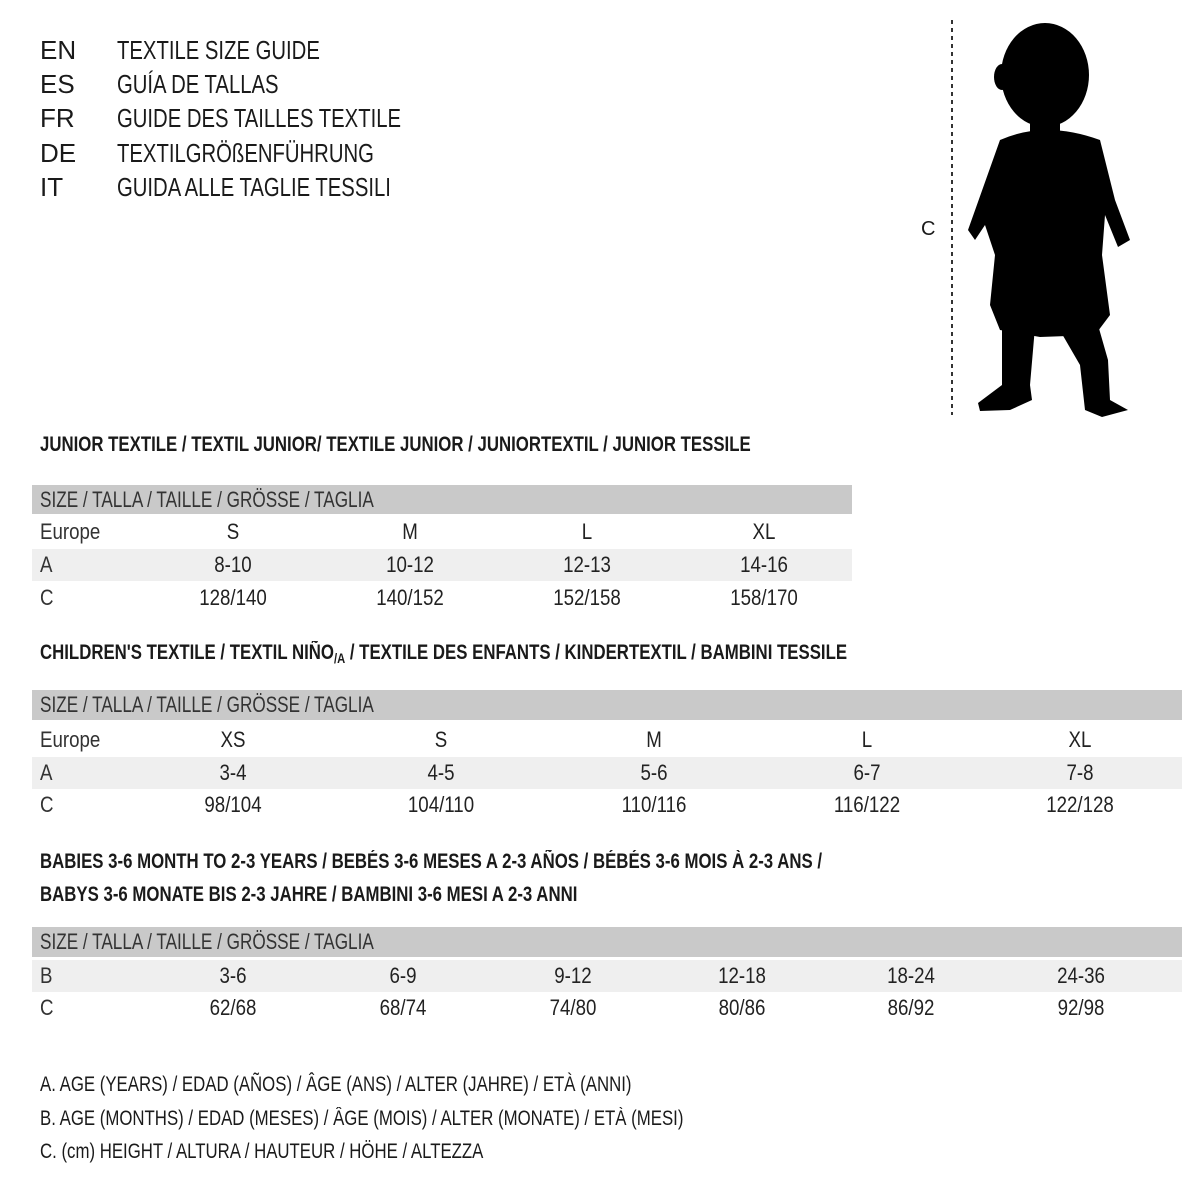 The image size is (1200, 1200). Describe the element at coordinates (410, 597) in the screenshot. I see `table-cell: 140/152` at that location.